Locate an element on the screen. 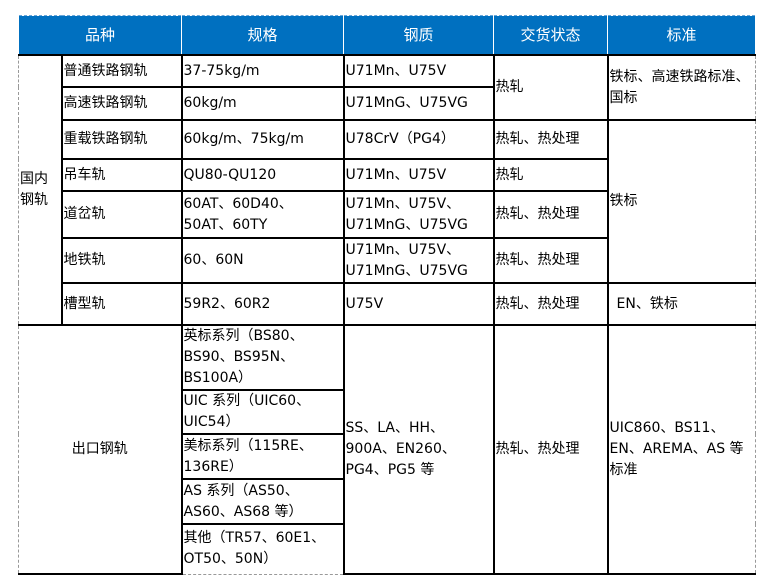  export-spec: UIC 系列（UIC60、UIC54） is located at coordinates (262, 412).